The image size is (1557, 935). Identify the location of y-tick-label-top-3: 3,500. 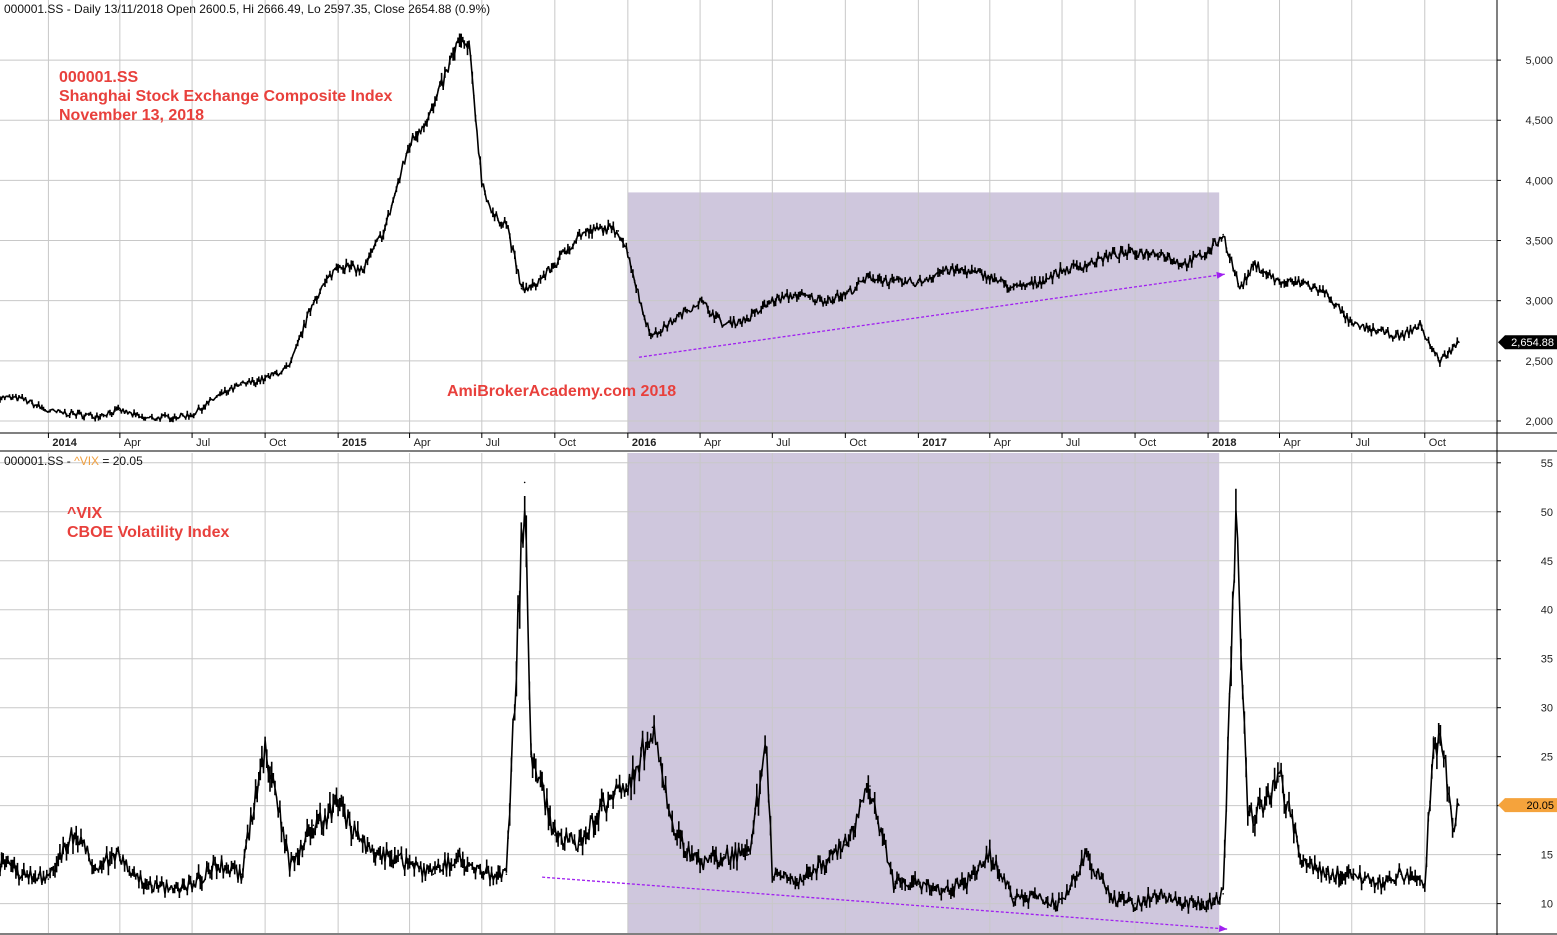
(1539, 242).